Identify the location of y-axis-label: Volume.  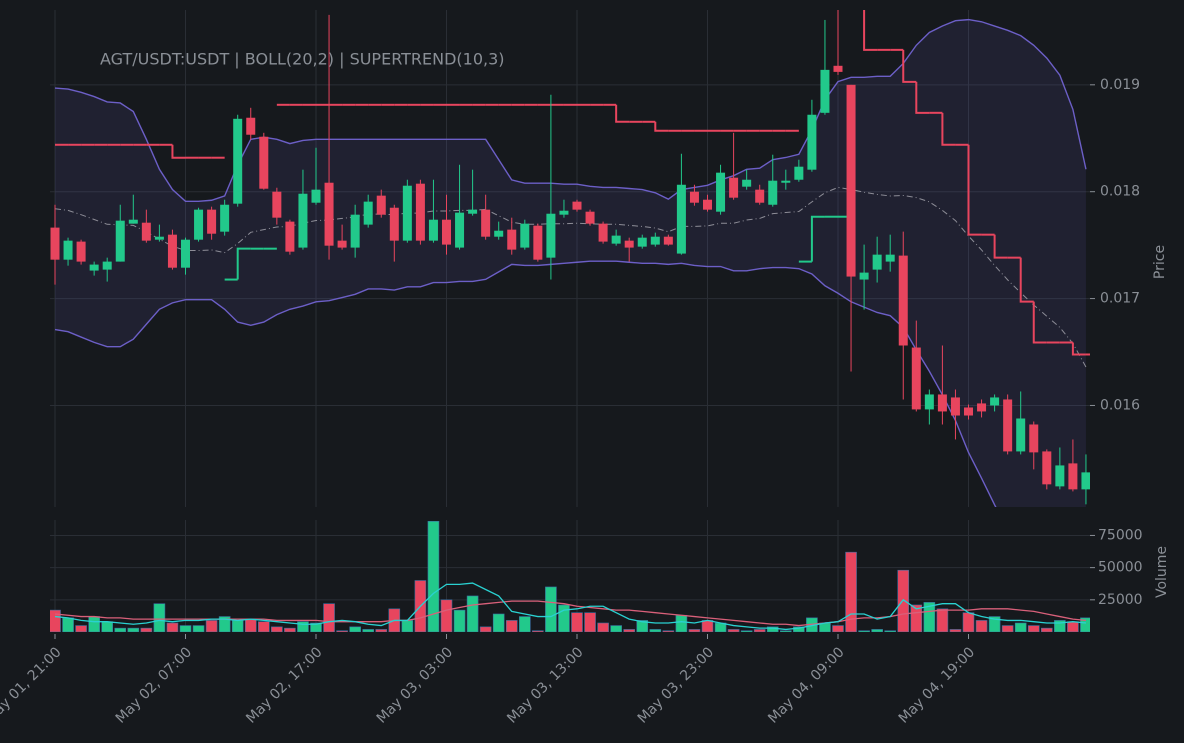
(1162, 572).